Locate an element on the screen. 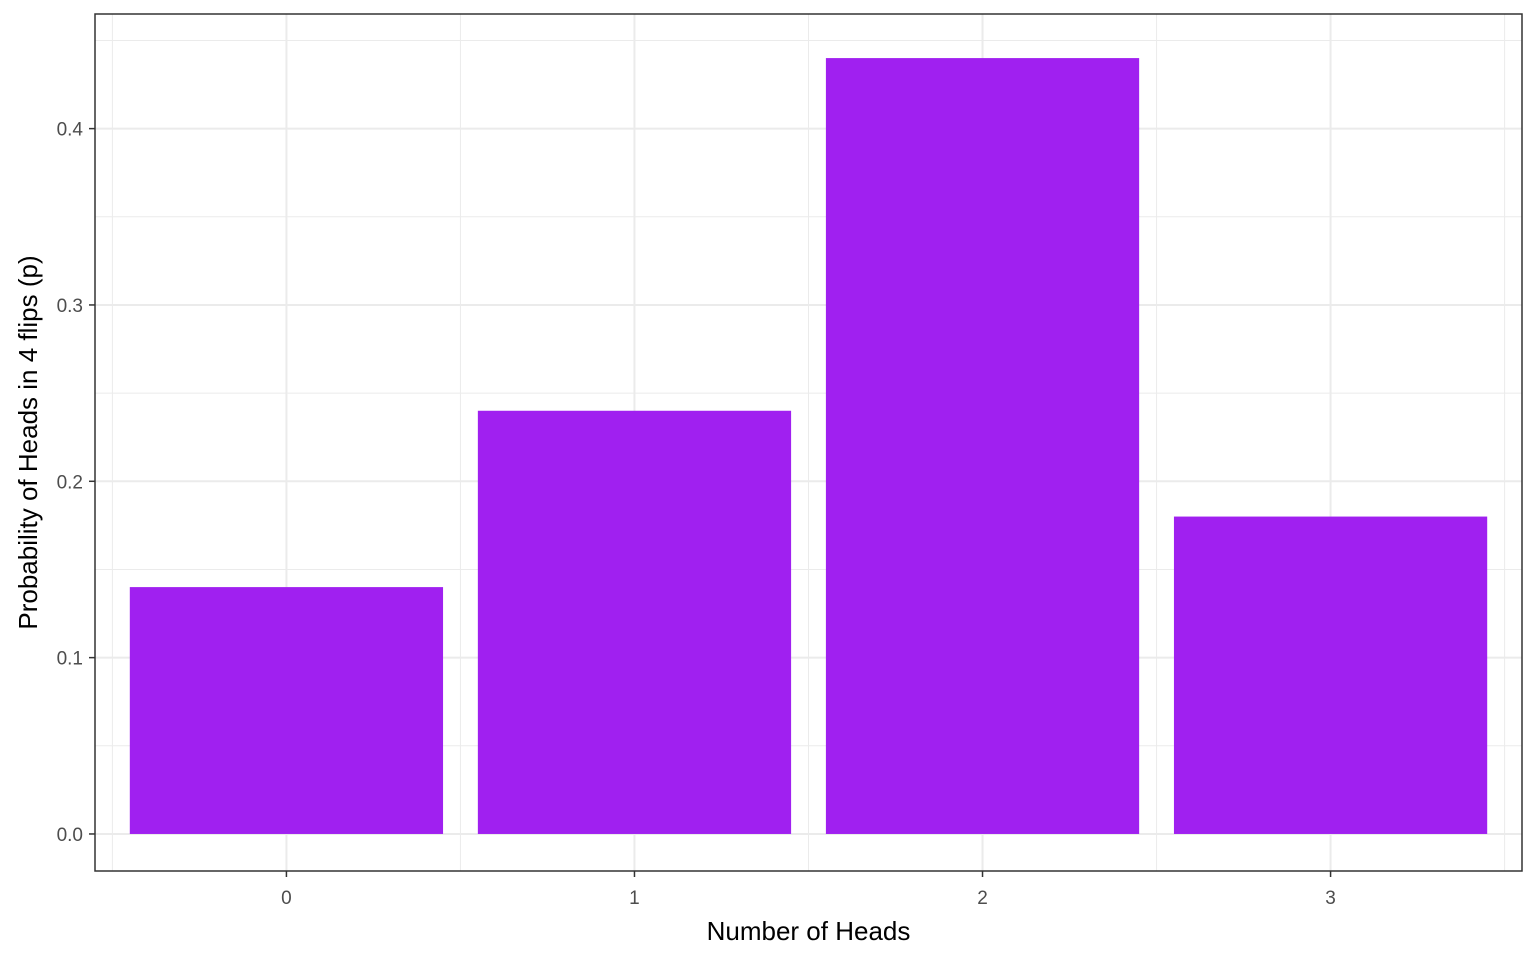  x-tick-label: 2 is located at coordinates (982, 898).